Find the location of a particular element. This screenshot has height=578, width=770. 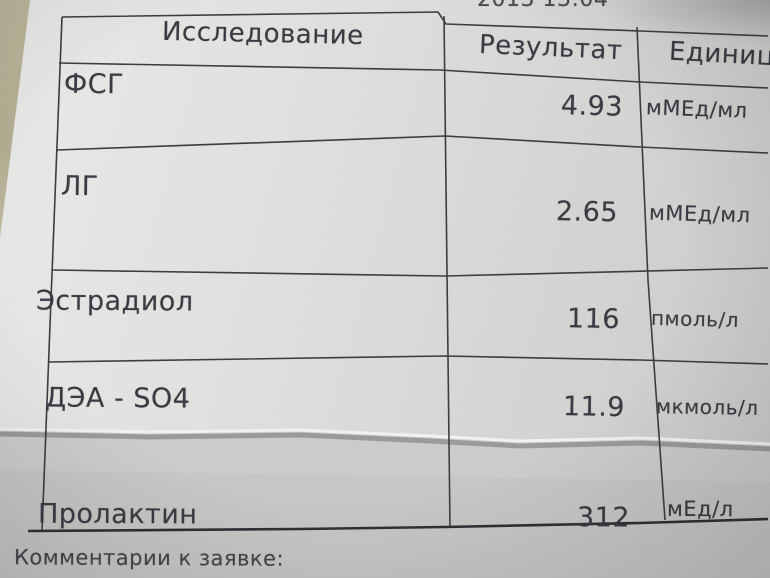

fold-crease-shadow is located at coordinates (385, 441).